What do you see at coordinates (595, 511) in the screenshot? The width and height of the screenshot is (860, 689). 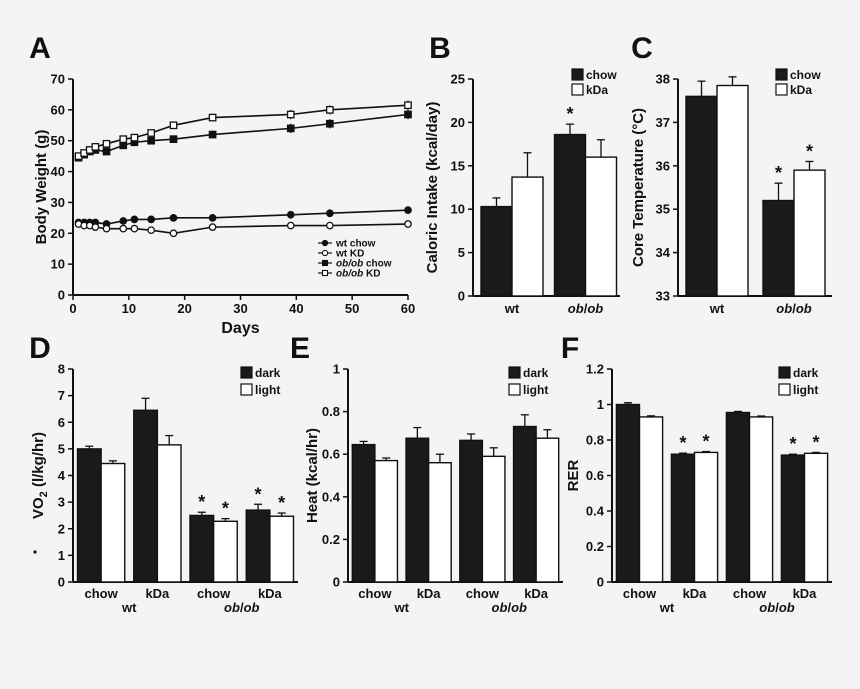 I see `y-tick-label: 0.4` at bounding box center [595, 511].